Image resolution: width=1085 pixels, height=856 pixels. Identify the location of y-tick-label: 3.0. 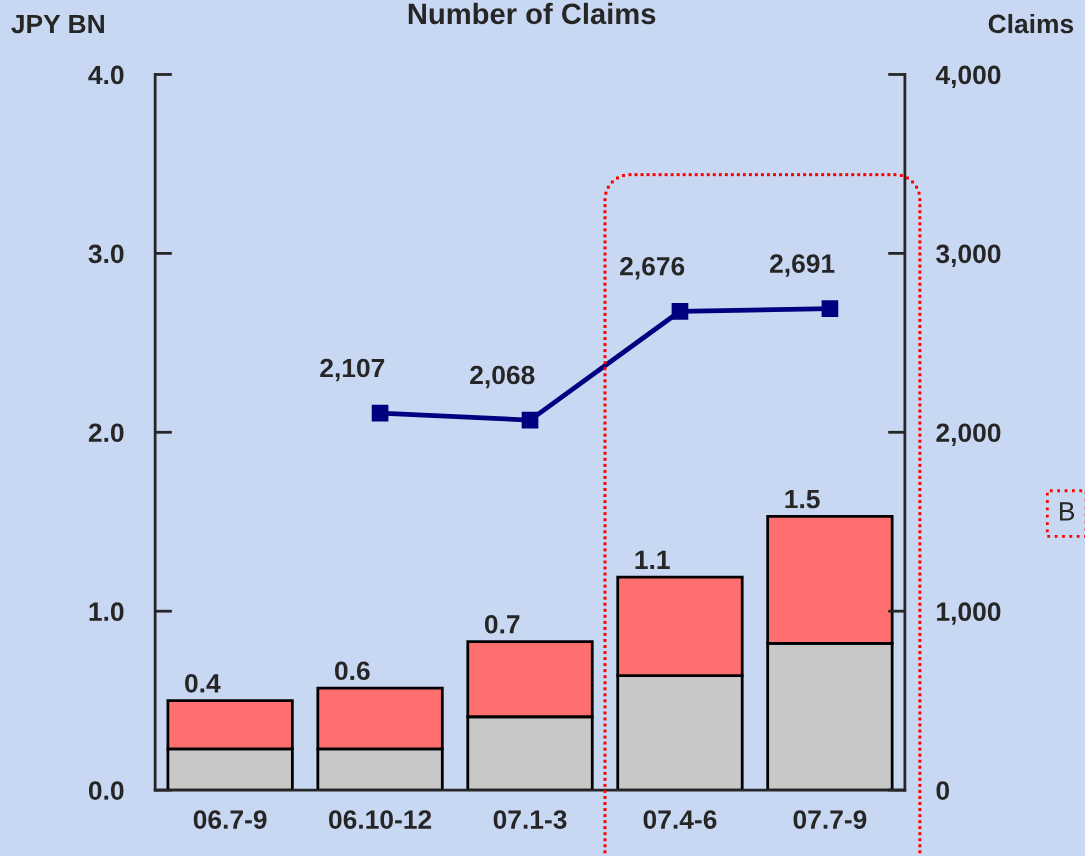
(106, 254).